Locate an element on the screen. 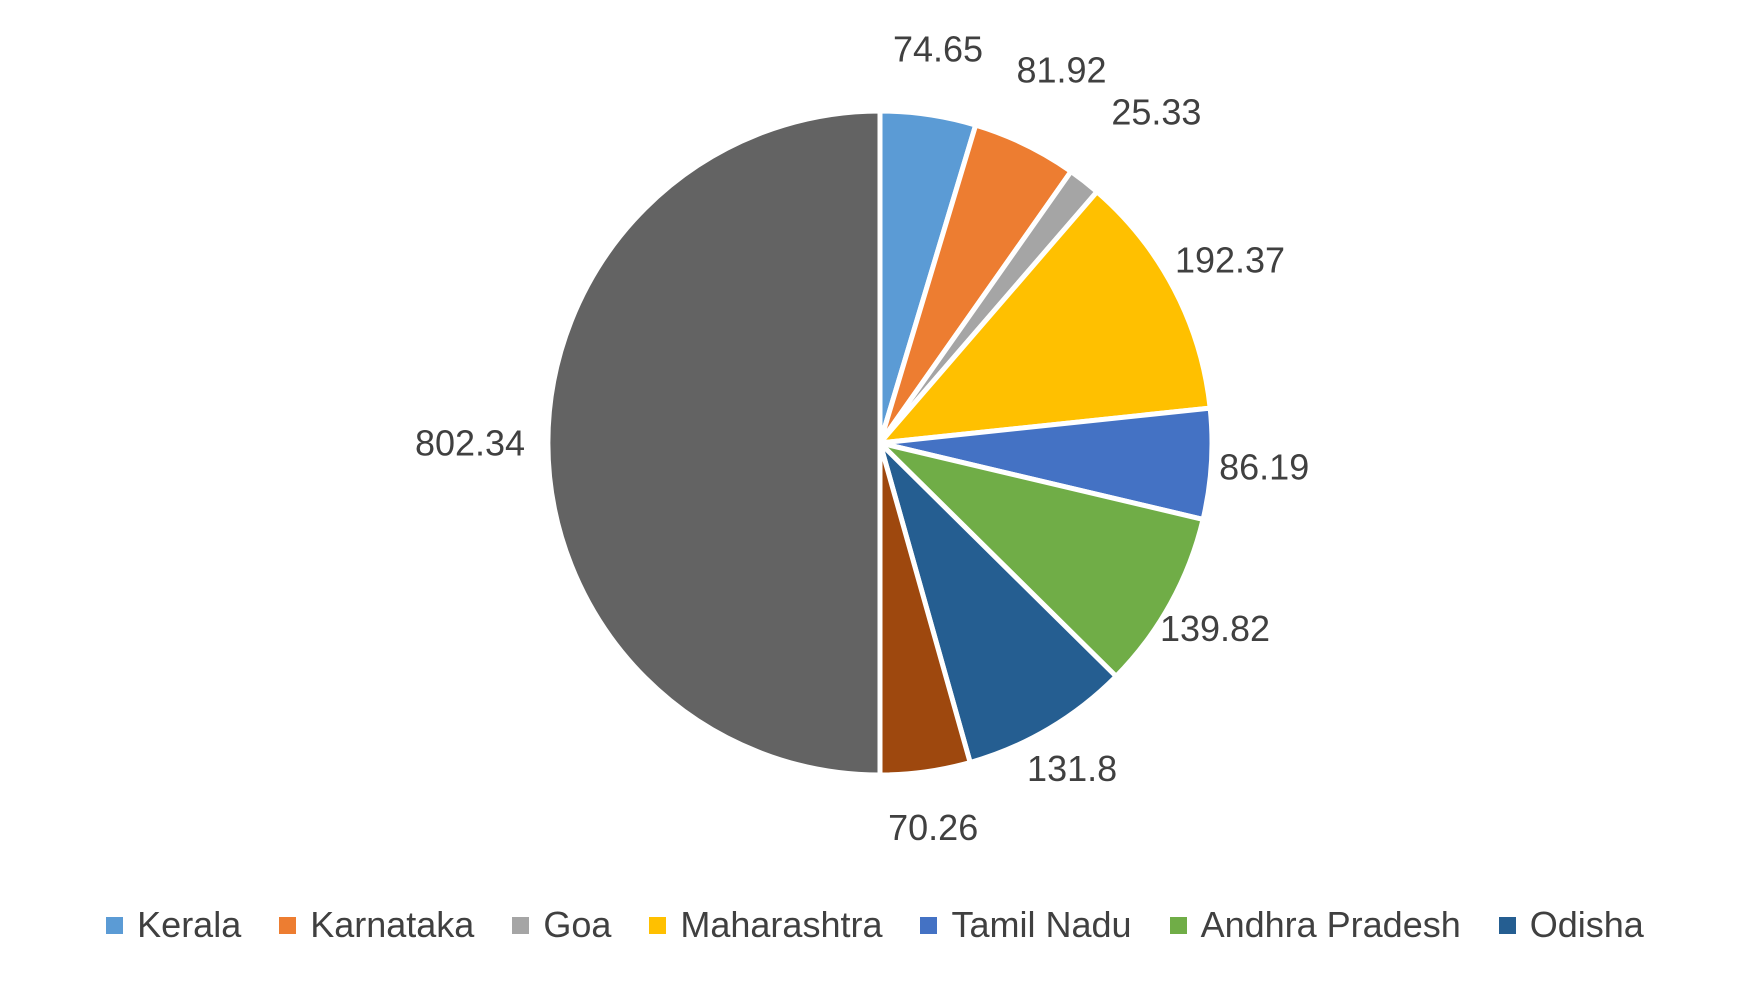 This screenshot has height=990, width=1750. legend-label: Maharashtra is located at coordinates (781, 924).